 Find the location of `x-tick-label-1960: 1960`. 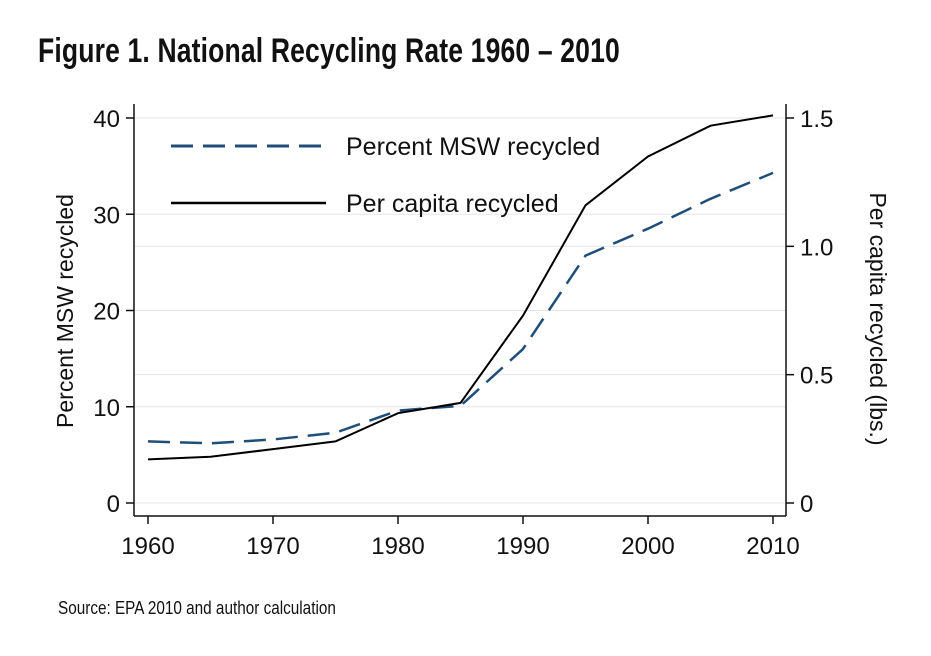

x-tick-label-1960: 1960 is located at coordinates (147, 546).